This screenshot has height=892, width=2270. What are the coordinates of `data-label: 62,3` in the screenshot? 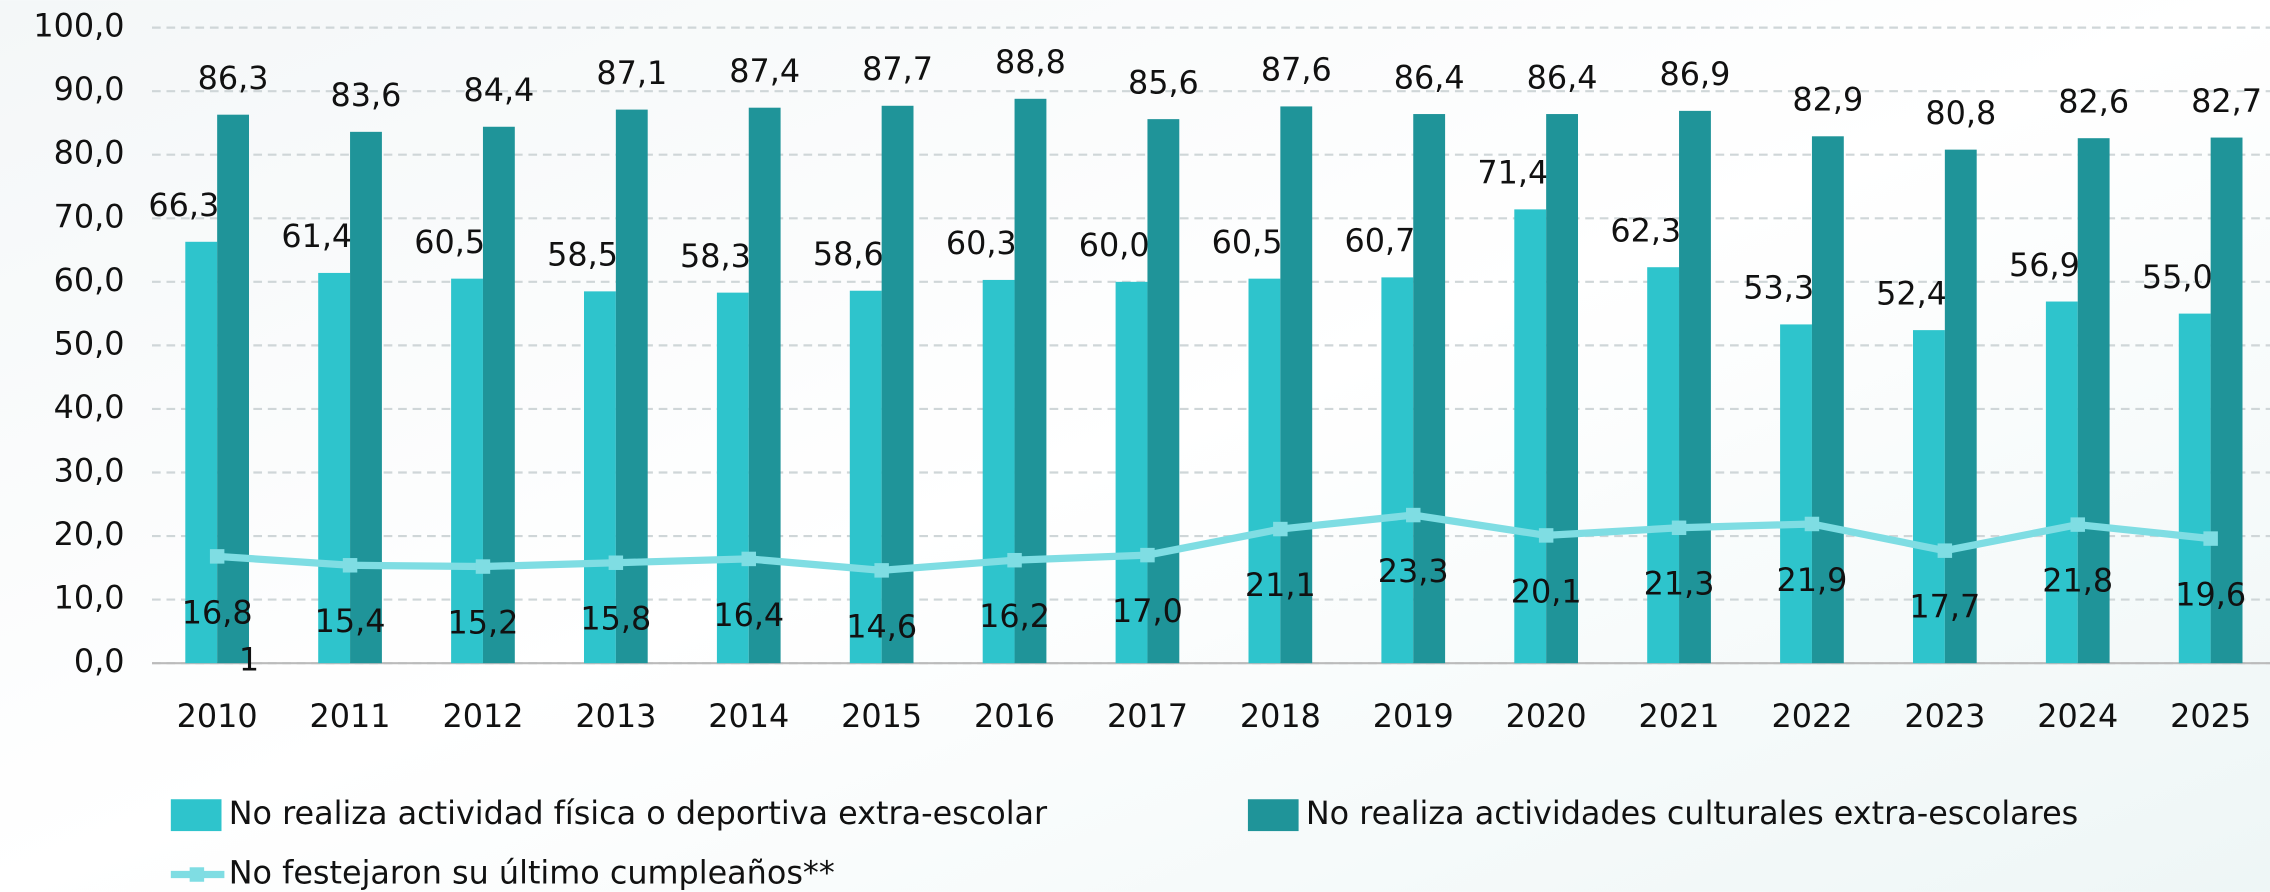 It's located at (1645, 230).